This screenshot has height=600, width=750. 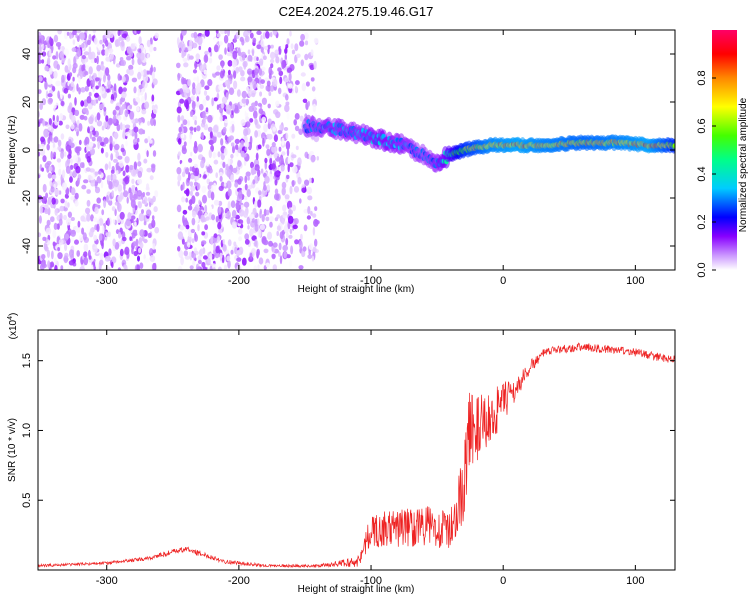 What do you see at coordinates (13, 329) in the screenshot?
I see `snr-multiplier-base: (x10` at bounding box center [13, 329].